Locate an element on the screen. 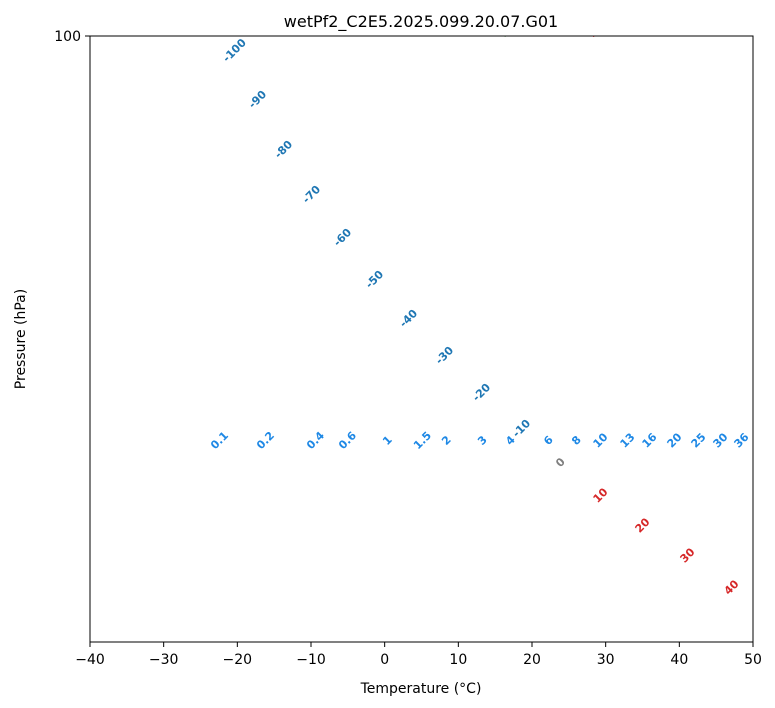 Image resolution: width=775 pixels, height=708 pixels. x-tick-label: −40 is located at coordinates (90, 660).